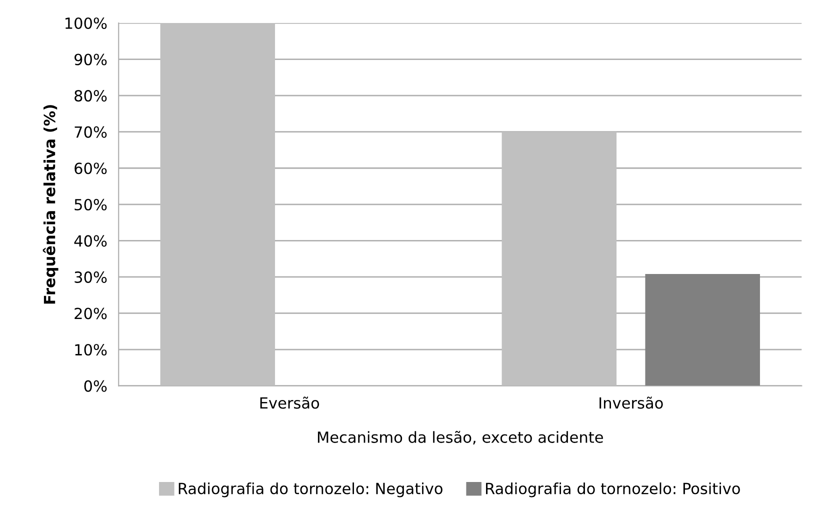 This screenshot has width=818, height=511. What do you see at coordinates (310, 490) in the screenshot?
I see `legend-label: Radiografia do tornozelo: Negativo` at bounding box center [310, 490].